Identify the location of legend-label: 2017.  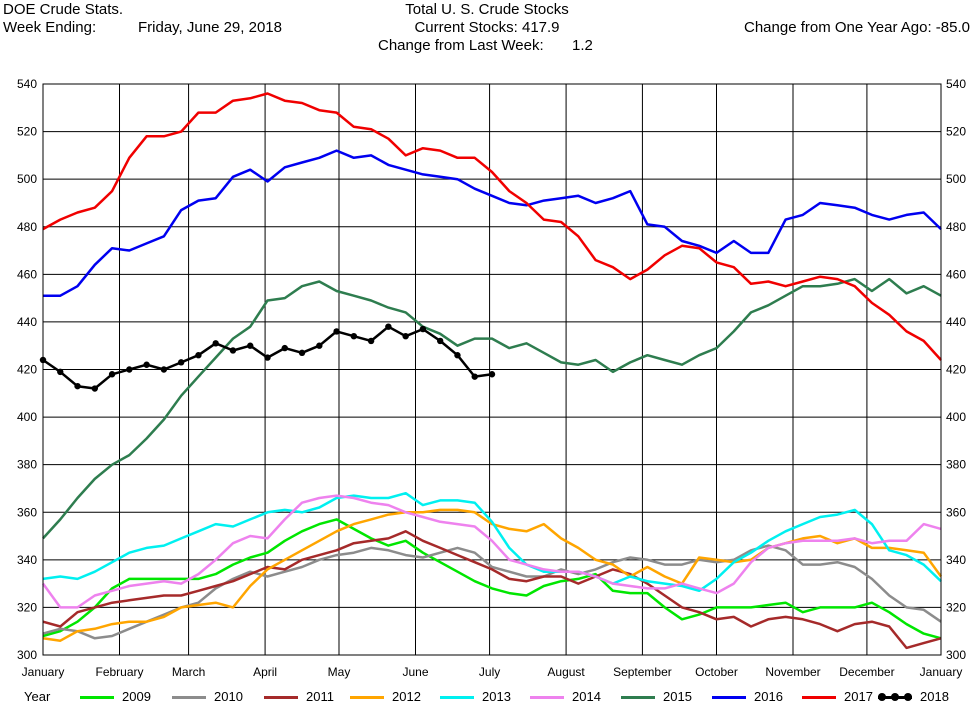
(858, 696).